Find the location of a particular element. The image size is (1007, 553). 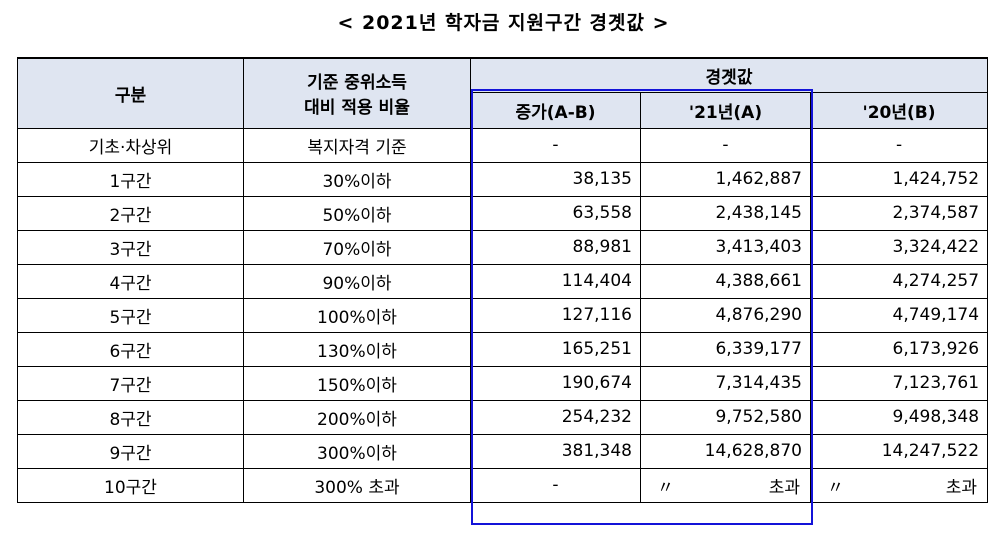

header-boundary-group: 경곗값 is located at coordinates (729, 75).